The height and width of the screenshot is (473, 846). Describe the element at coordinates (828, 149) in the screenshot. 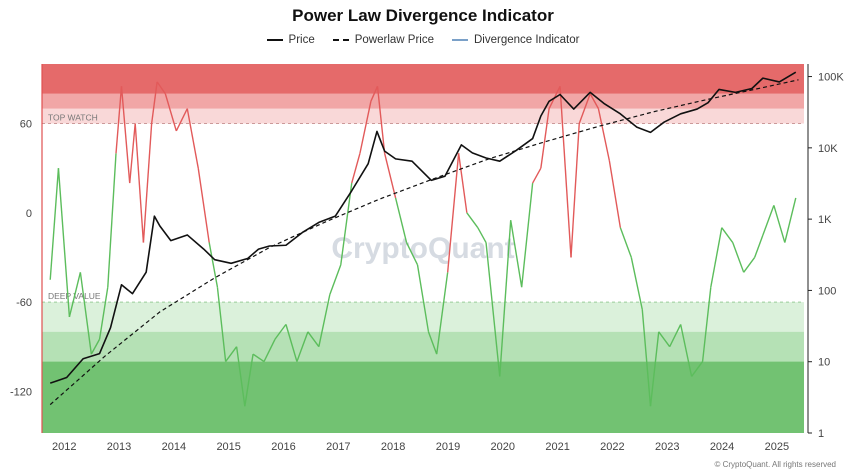

I see `right-tick-label: 10K` at that location.